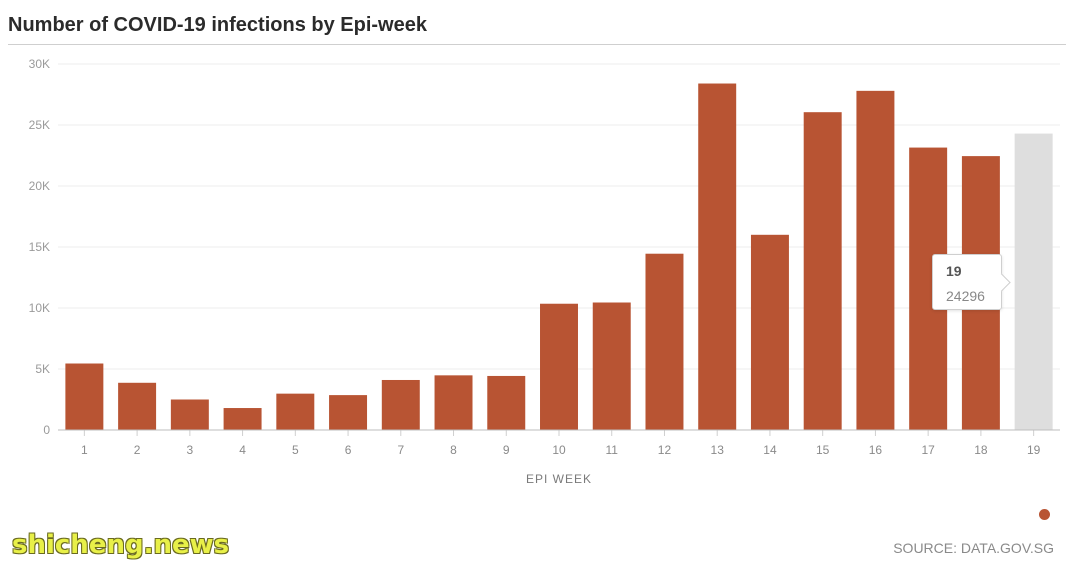  What do you see at coordinates (189, 450) in the screenshot?
I see `x-tick-label: 3` at bounding box center [189, 450].